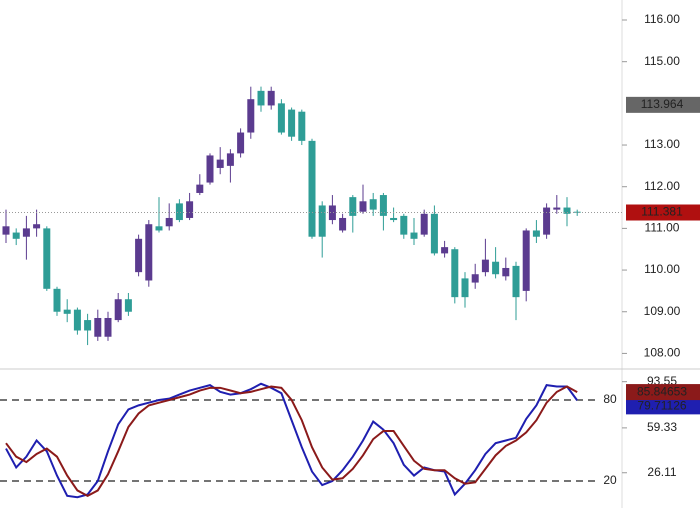  I want to click on price-marker-label: 113.964, so click(662, 104).